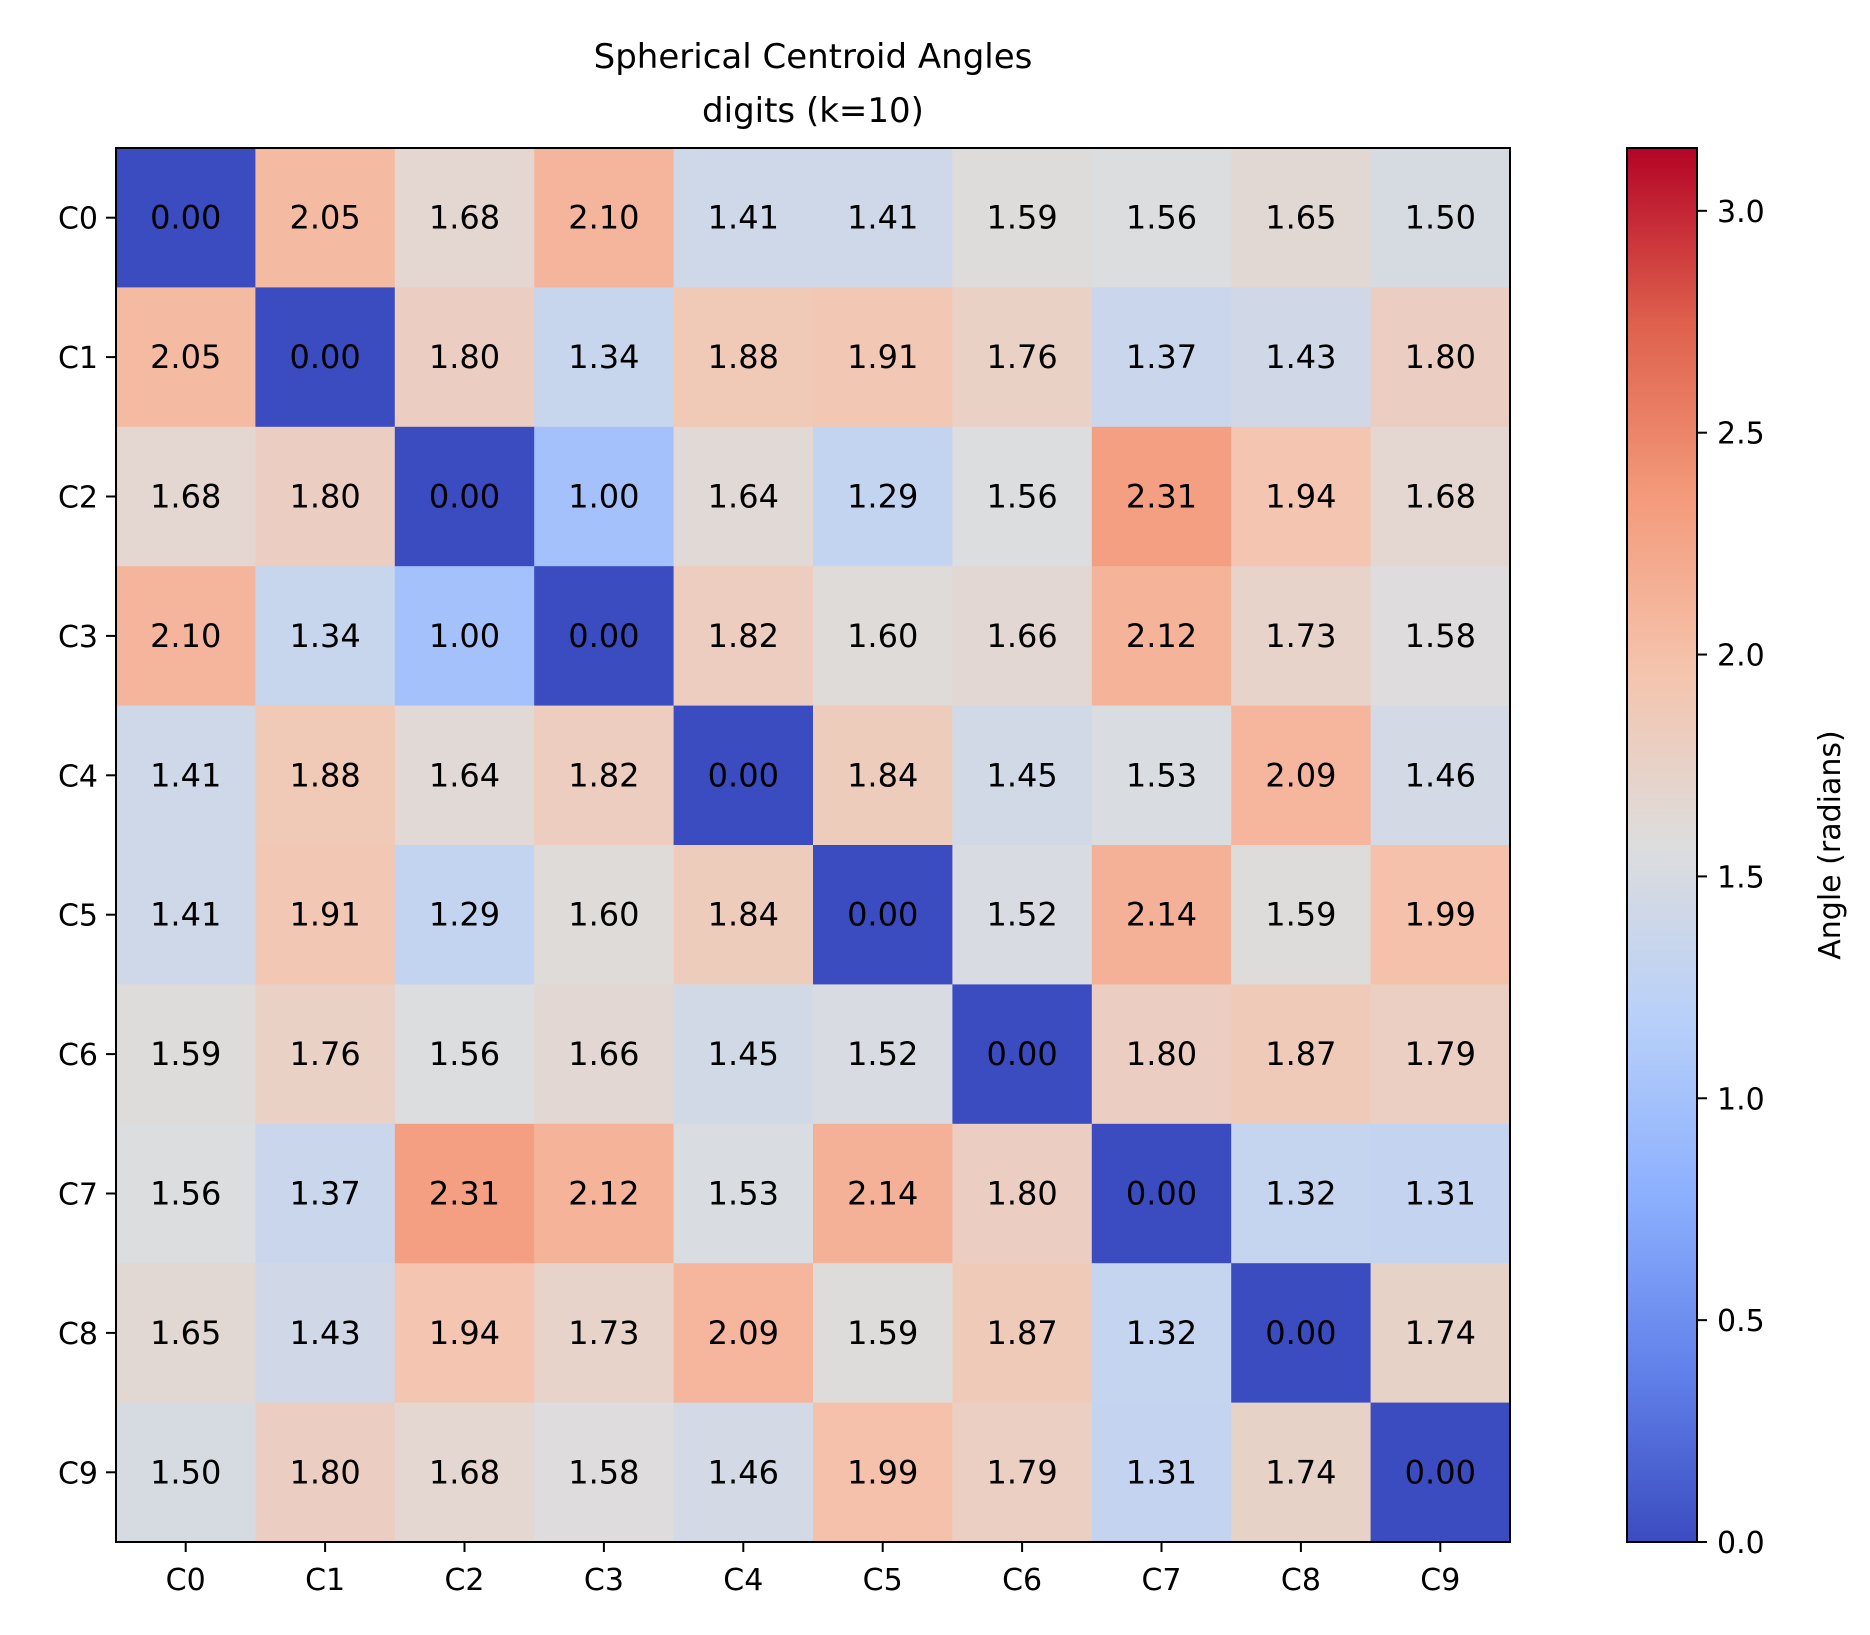 Image resolution: width=1870 pixels, height=1635 pixels. Describe the element at coordinates (185, 1333) in the screenshot. I see `cell-value-label: 1.65` at that location.